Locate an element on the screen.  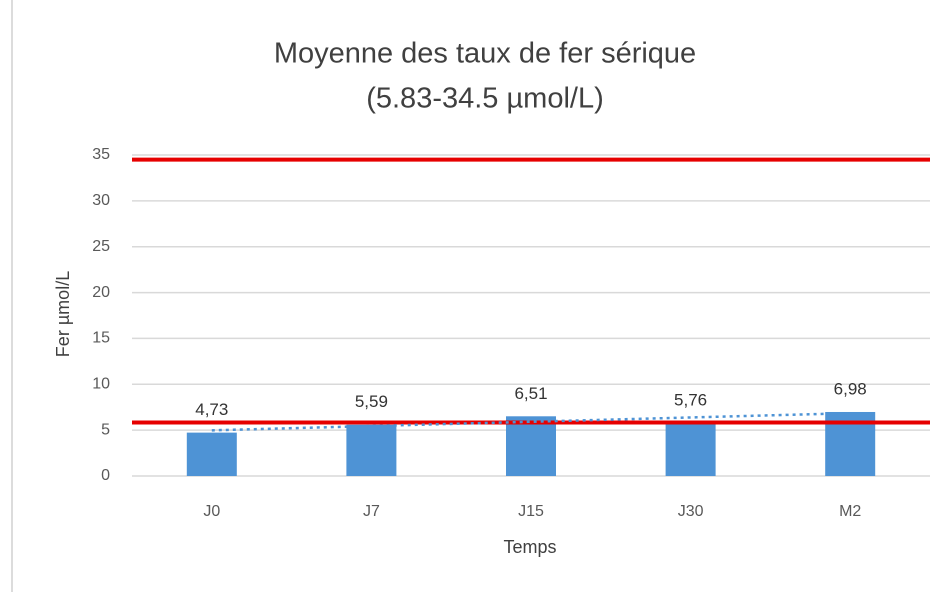
x-tick-label: J30 is located at coordinates (691, 511).